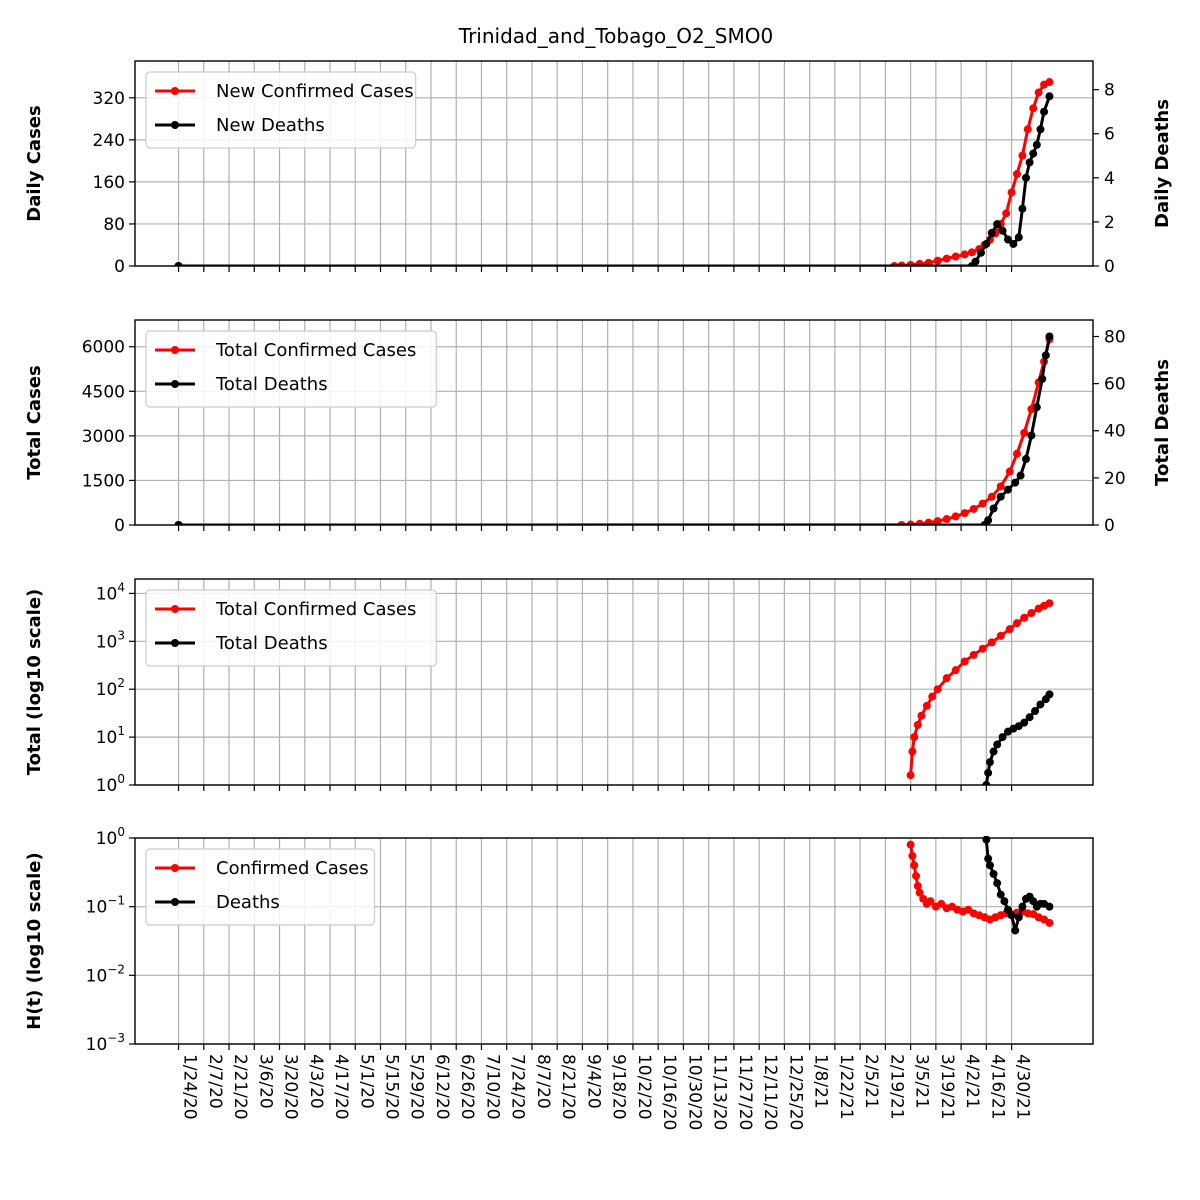 Image resolution: width=1200 pixels, height=1200 pixels. Describe the element at coordinates (846, 1087) in the screenshot. I see `x-tick-label: 1/22/21` at that location.